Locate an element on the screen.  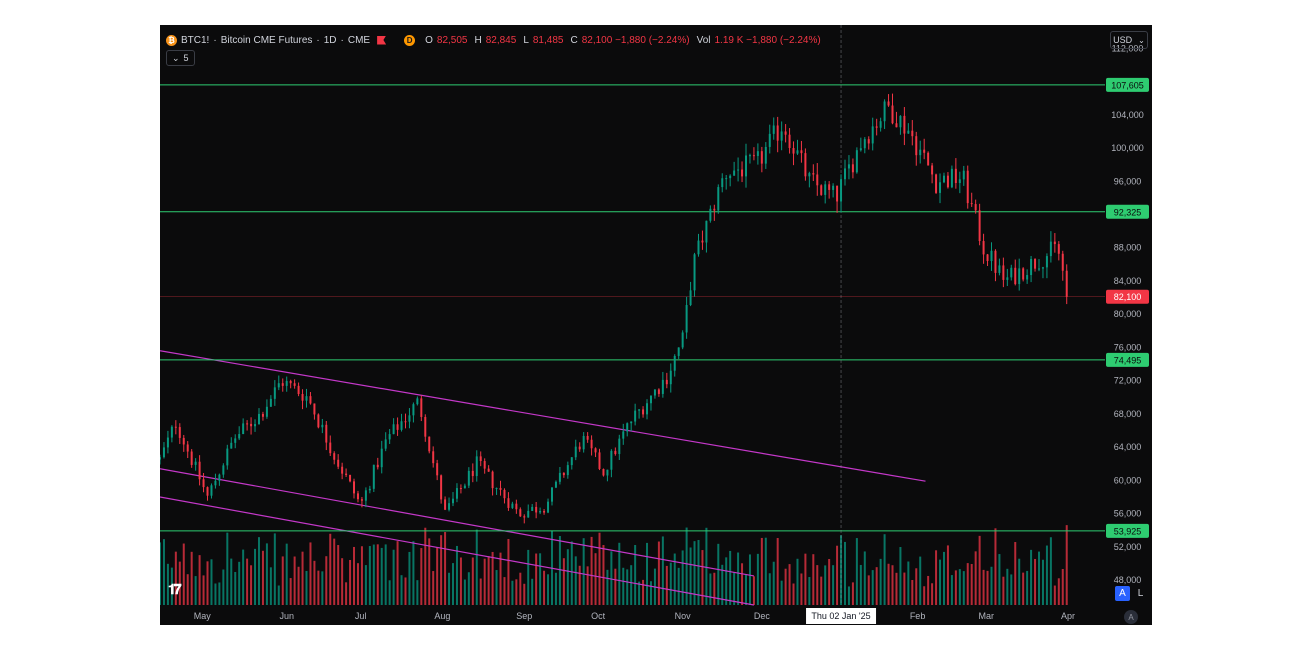
currency-label: USD is located at coordinates (1123, 40).